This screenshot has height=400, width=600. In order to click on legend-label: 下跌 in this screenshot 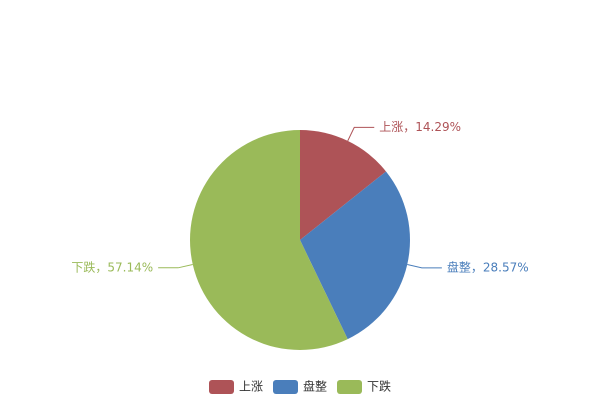, I will do `click(379, 386)`.